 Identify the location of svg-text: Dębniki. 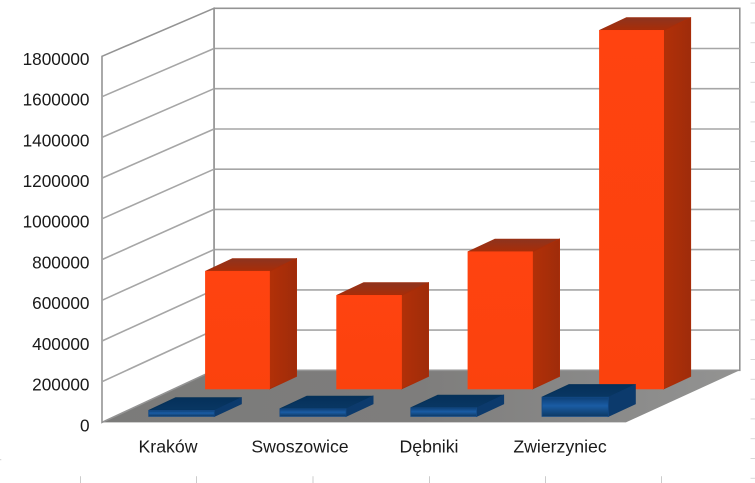
(429, 447).